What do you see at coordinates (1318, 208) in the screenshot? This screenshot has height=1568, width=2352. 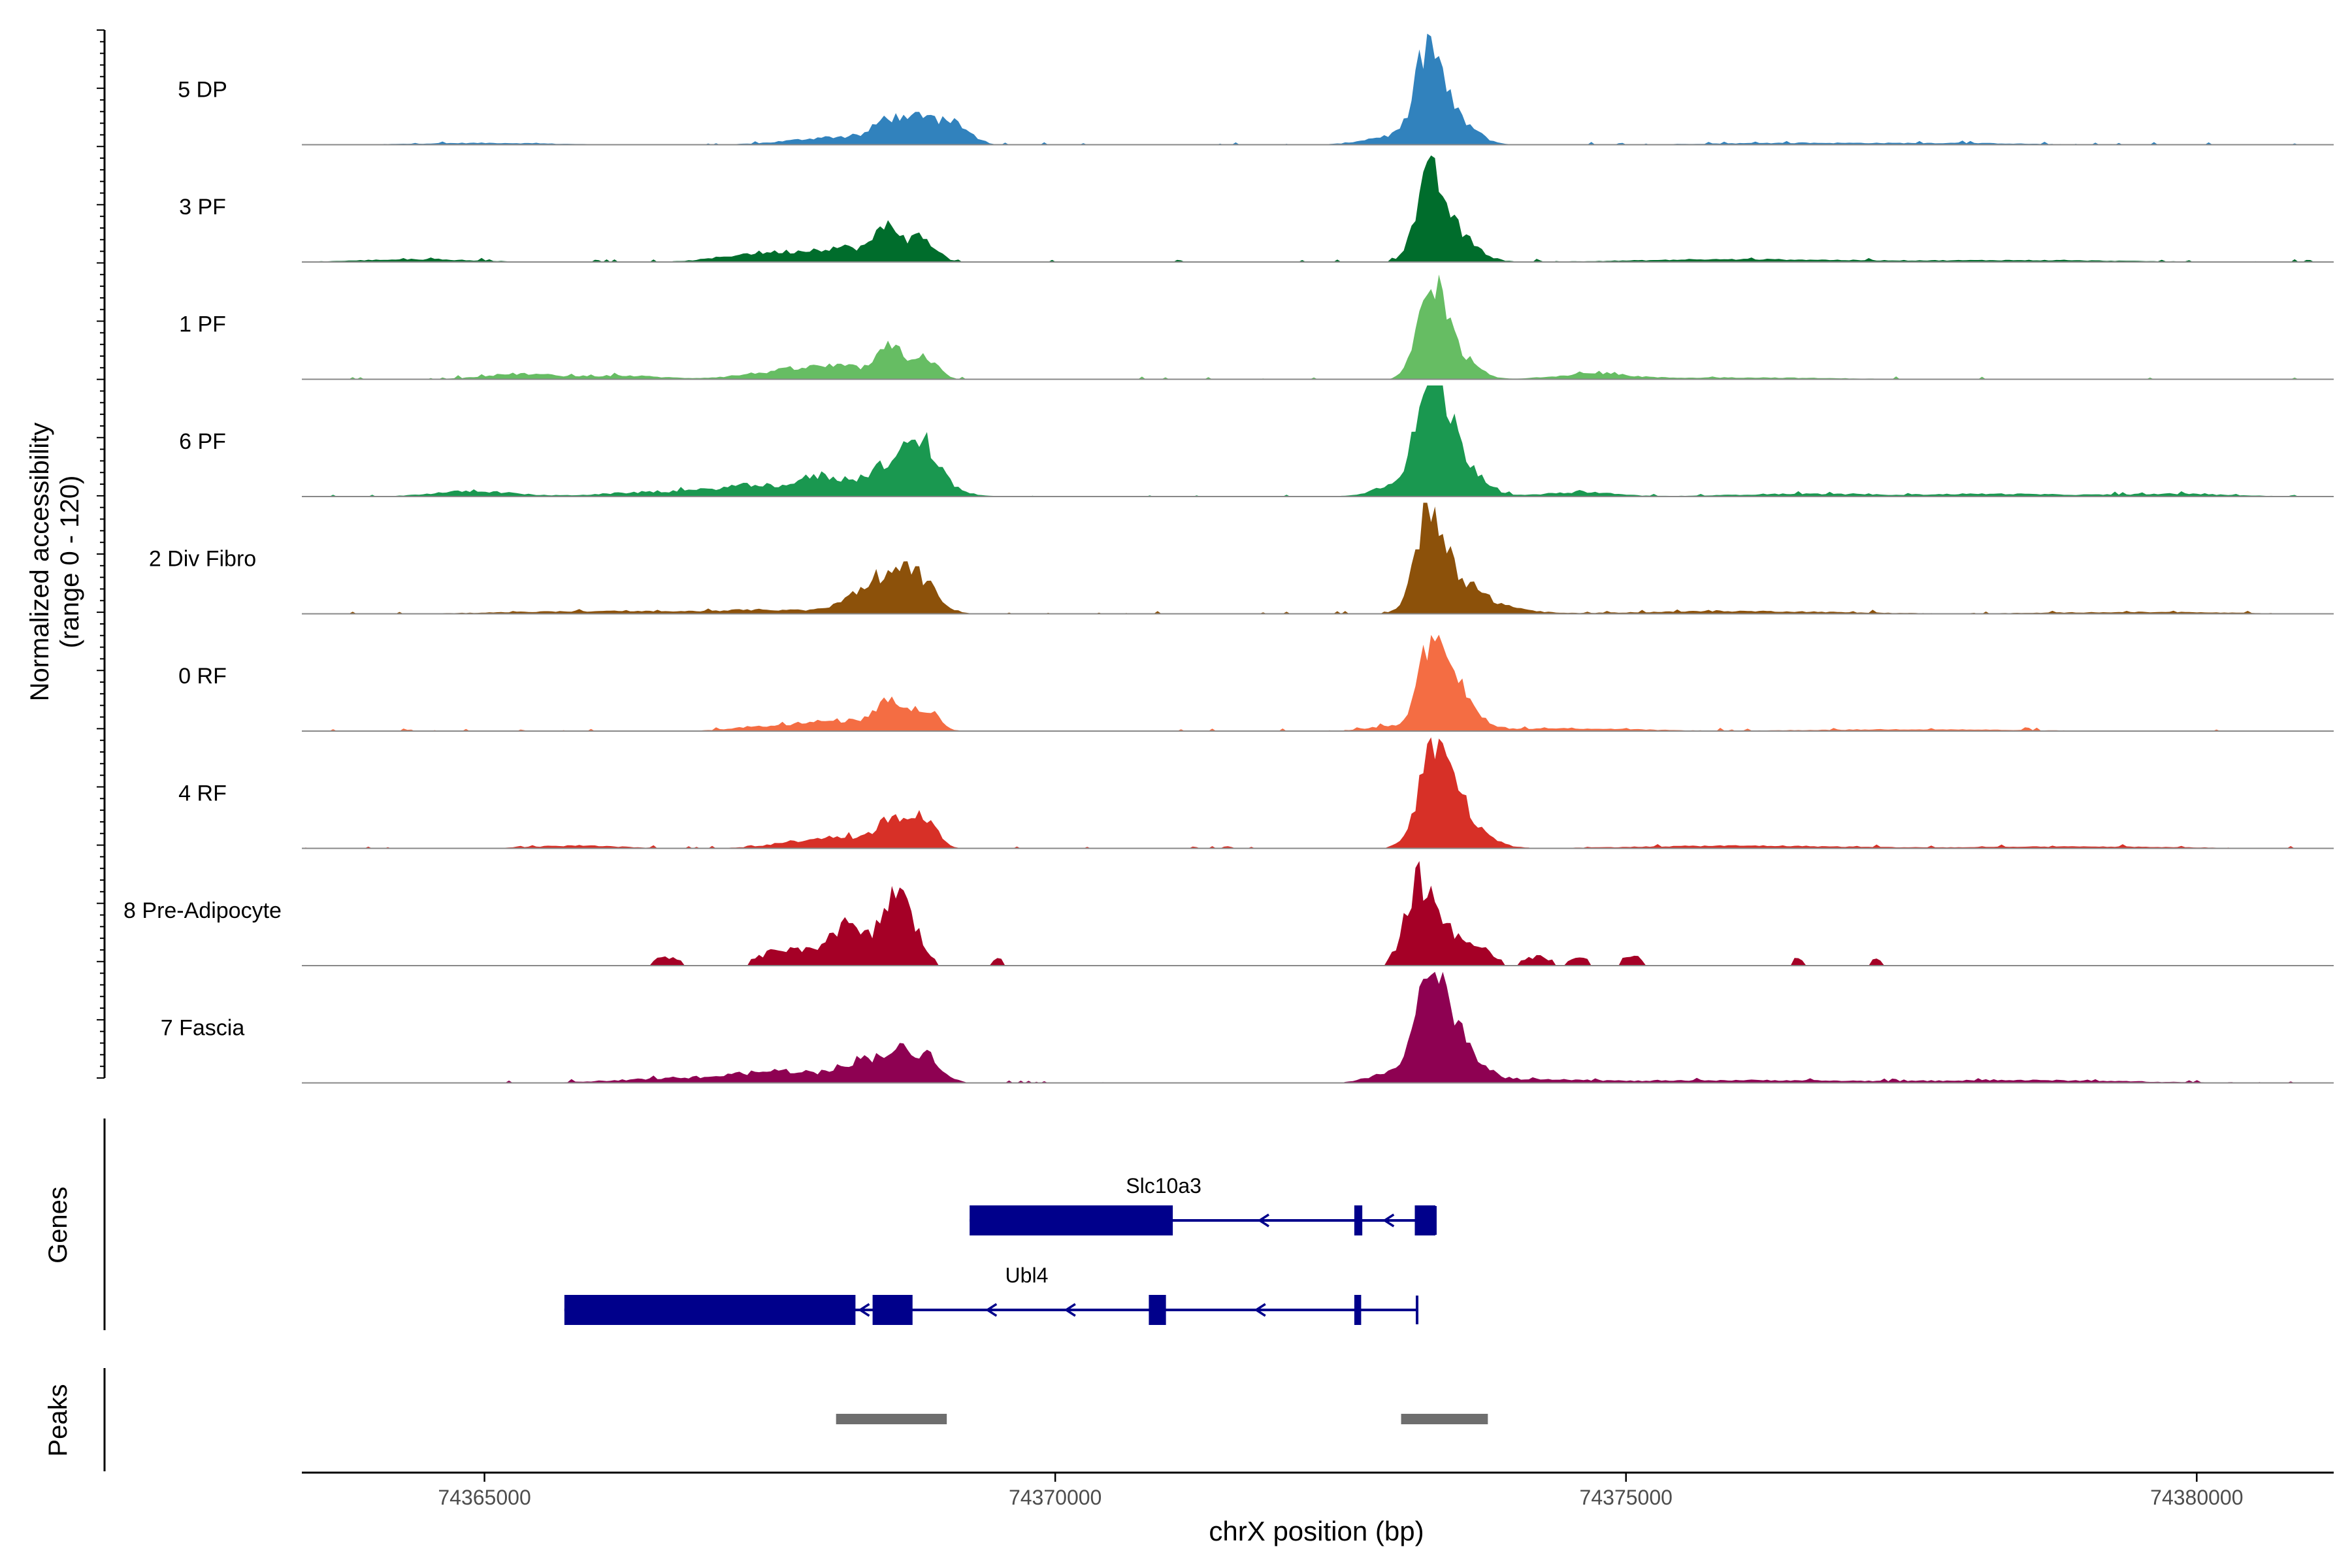 I see `coverage-area-3-pf` at bounding box center [1318, 208].